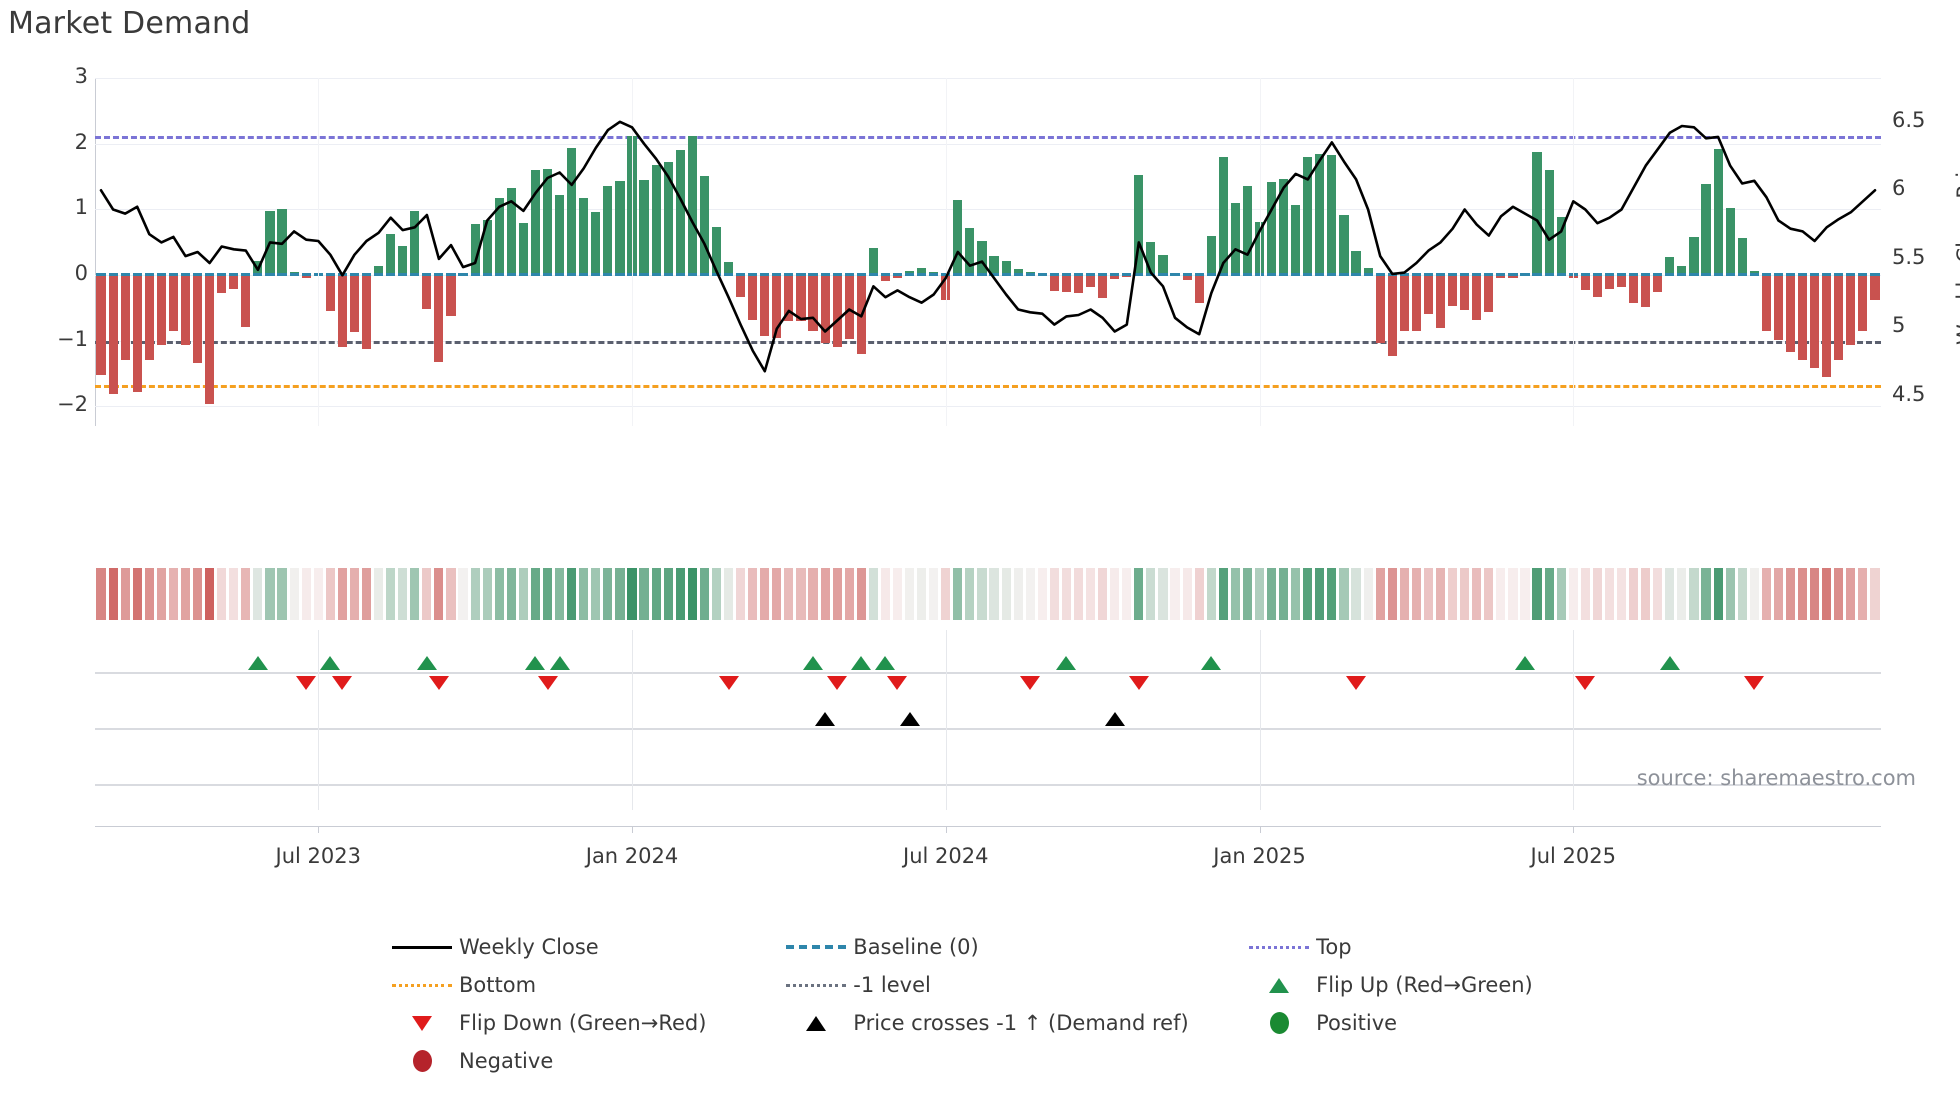  I want to click on legend-row: Bottom -1 level Flip Up (Red→Green), so click(985, 985).